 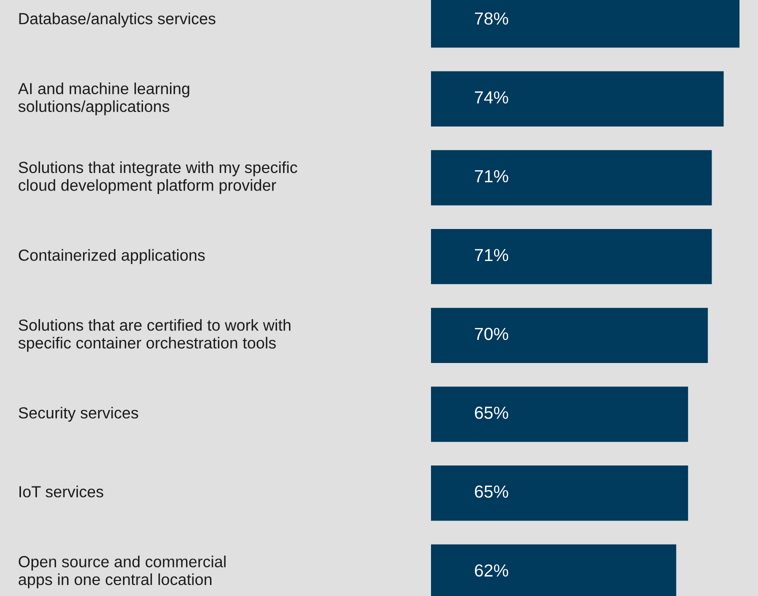 I want to click on y-tick-label: IoT services, so click(x=61, y=492).